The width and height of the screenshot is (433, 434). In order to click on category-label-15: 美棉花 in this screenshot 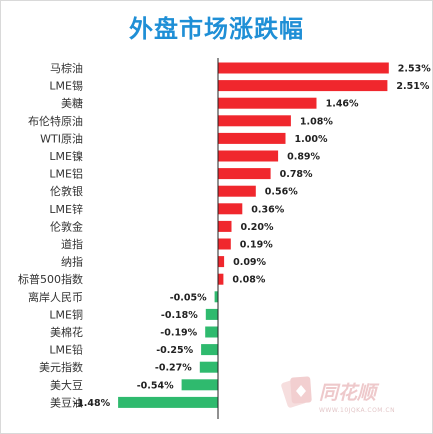, I will do `click(66, 332)`.